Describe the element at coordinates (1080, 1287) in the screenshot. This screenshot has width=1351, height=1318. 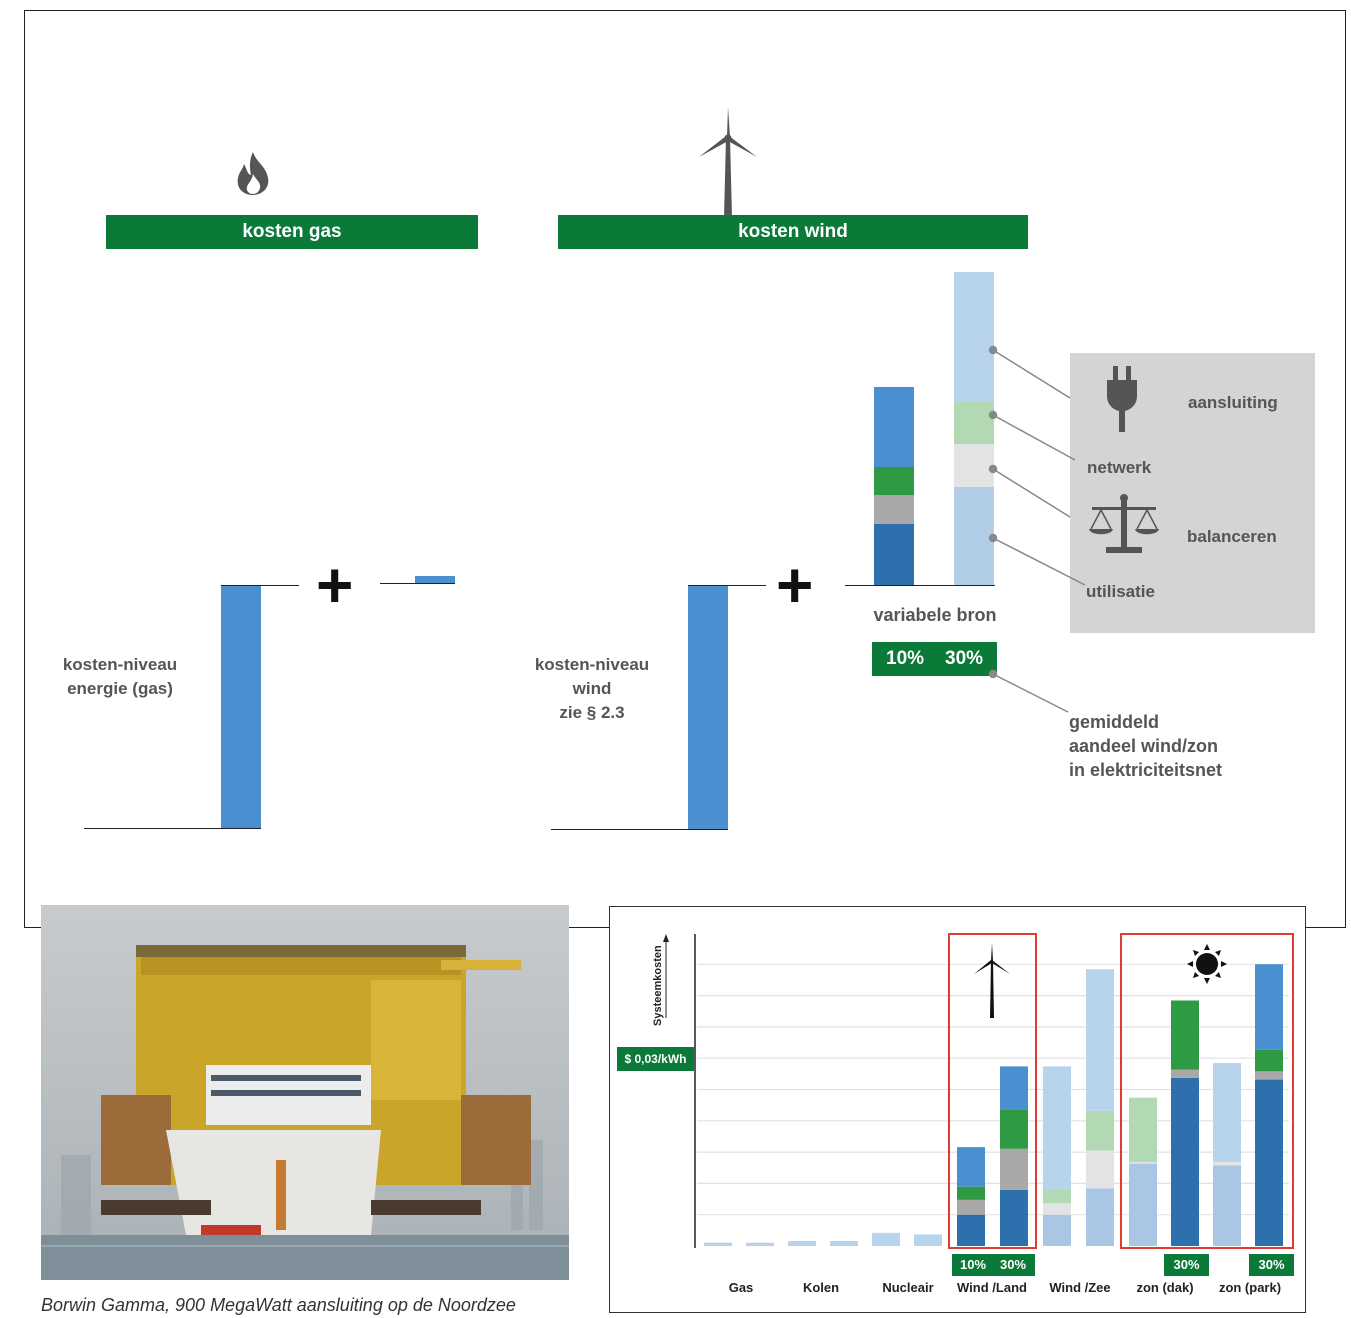
I see `category-wind-zee: Wind /Zee` at that location.